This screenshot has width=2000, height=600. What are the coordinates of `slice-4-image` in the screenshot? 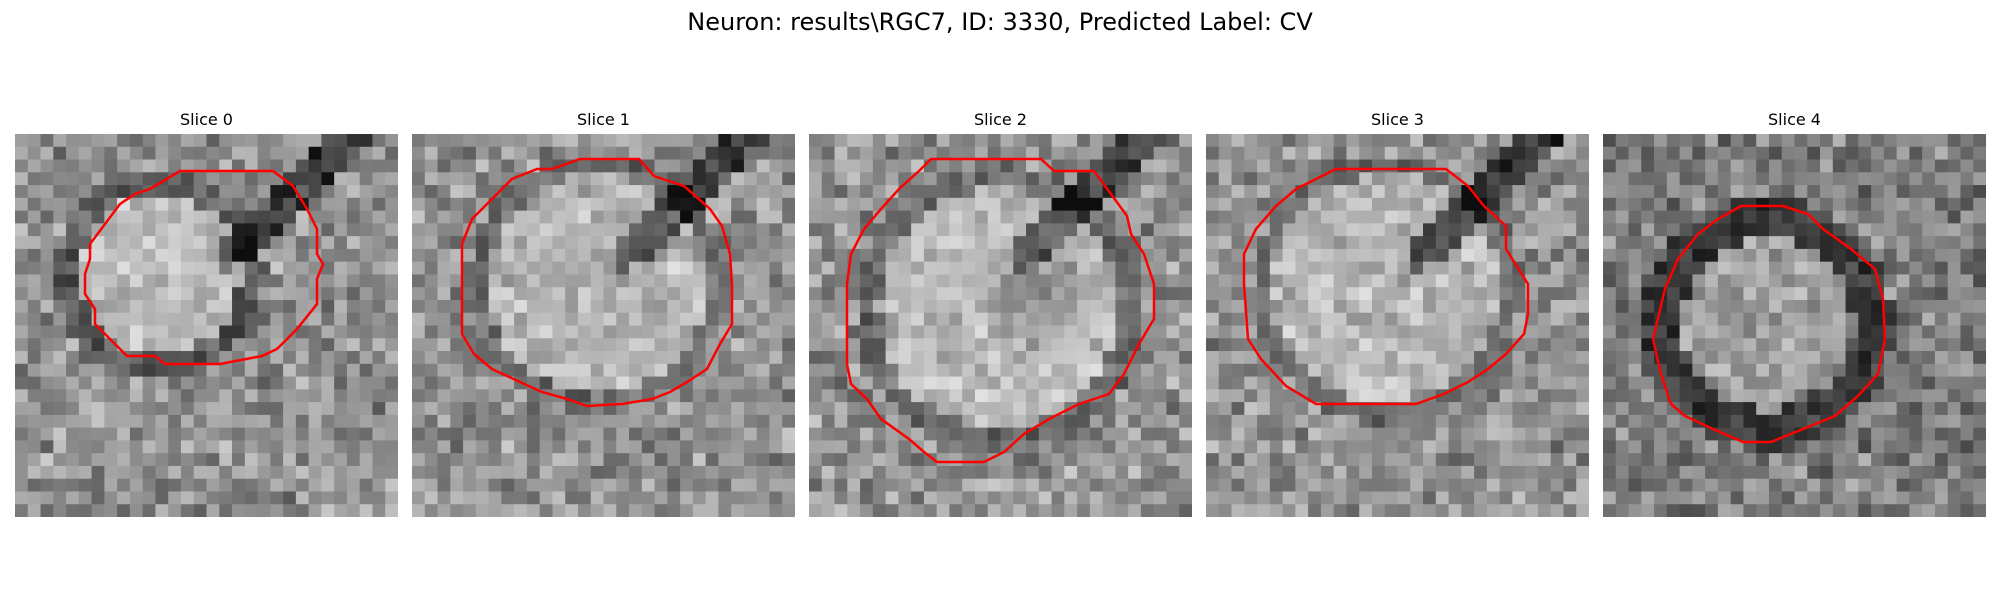 It's located at (1794, 325).